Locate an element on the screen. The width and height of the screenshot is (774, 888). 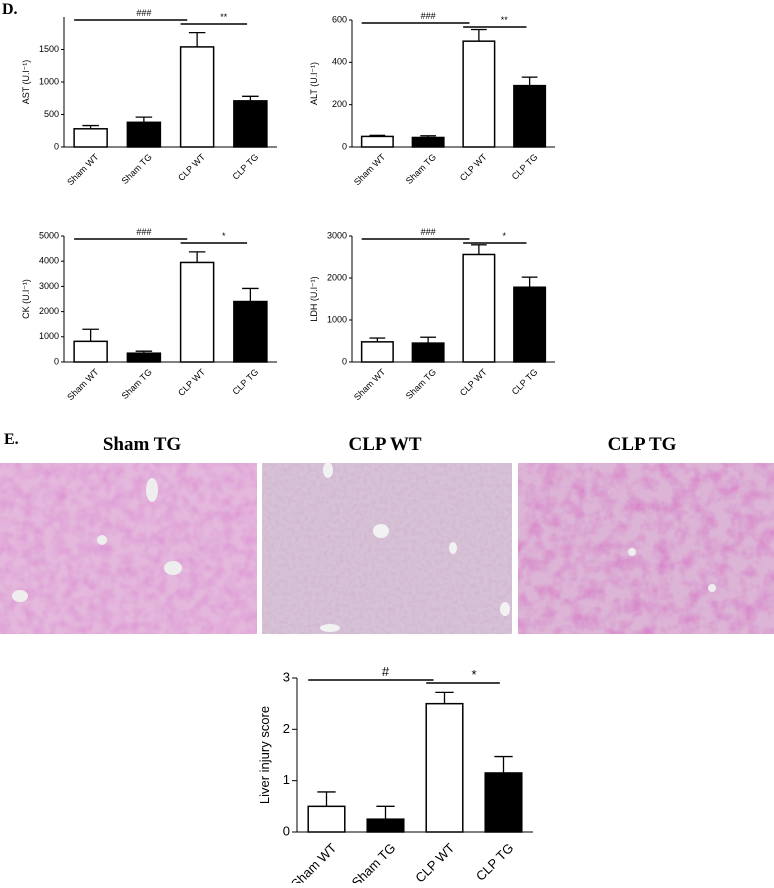
y-axis-label: AST (U.l⁻¹) is located at coordinates (26, 82).